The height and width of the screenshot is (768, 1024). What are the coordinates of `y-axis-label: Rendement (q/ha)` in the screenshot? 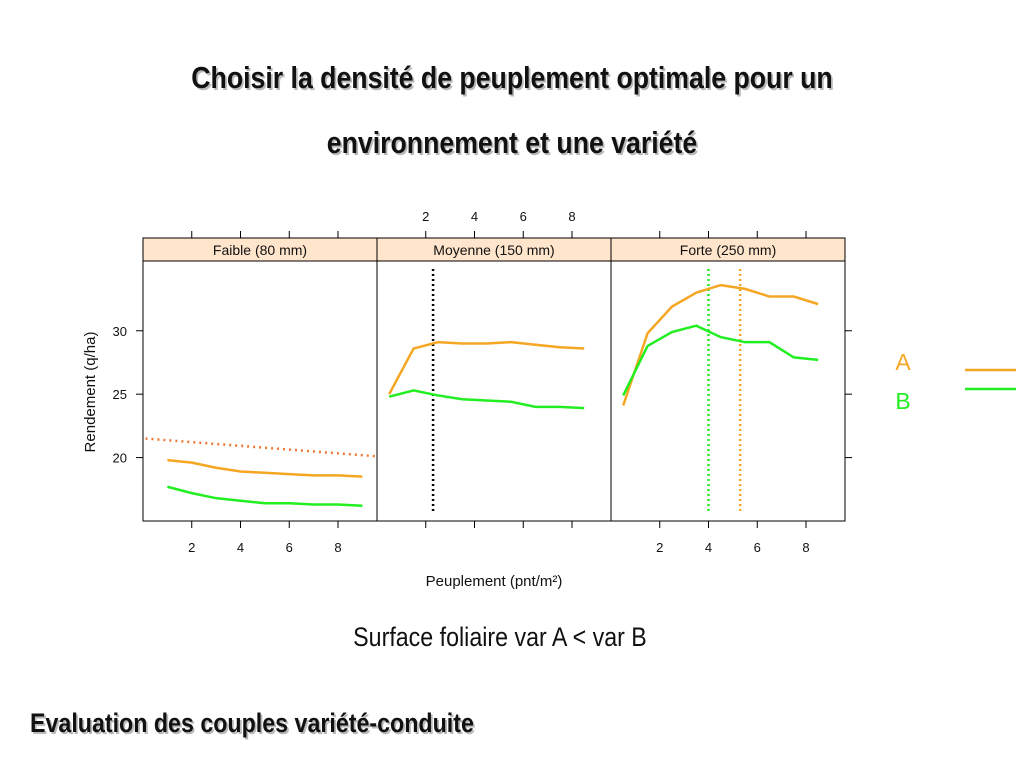 It's located at (90, 392).